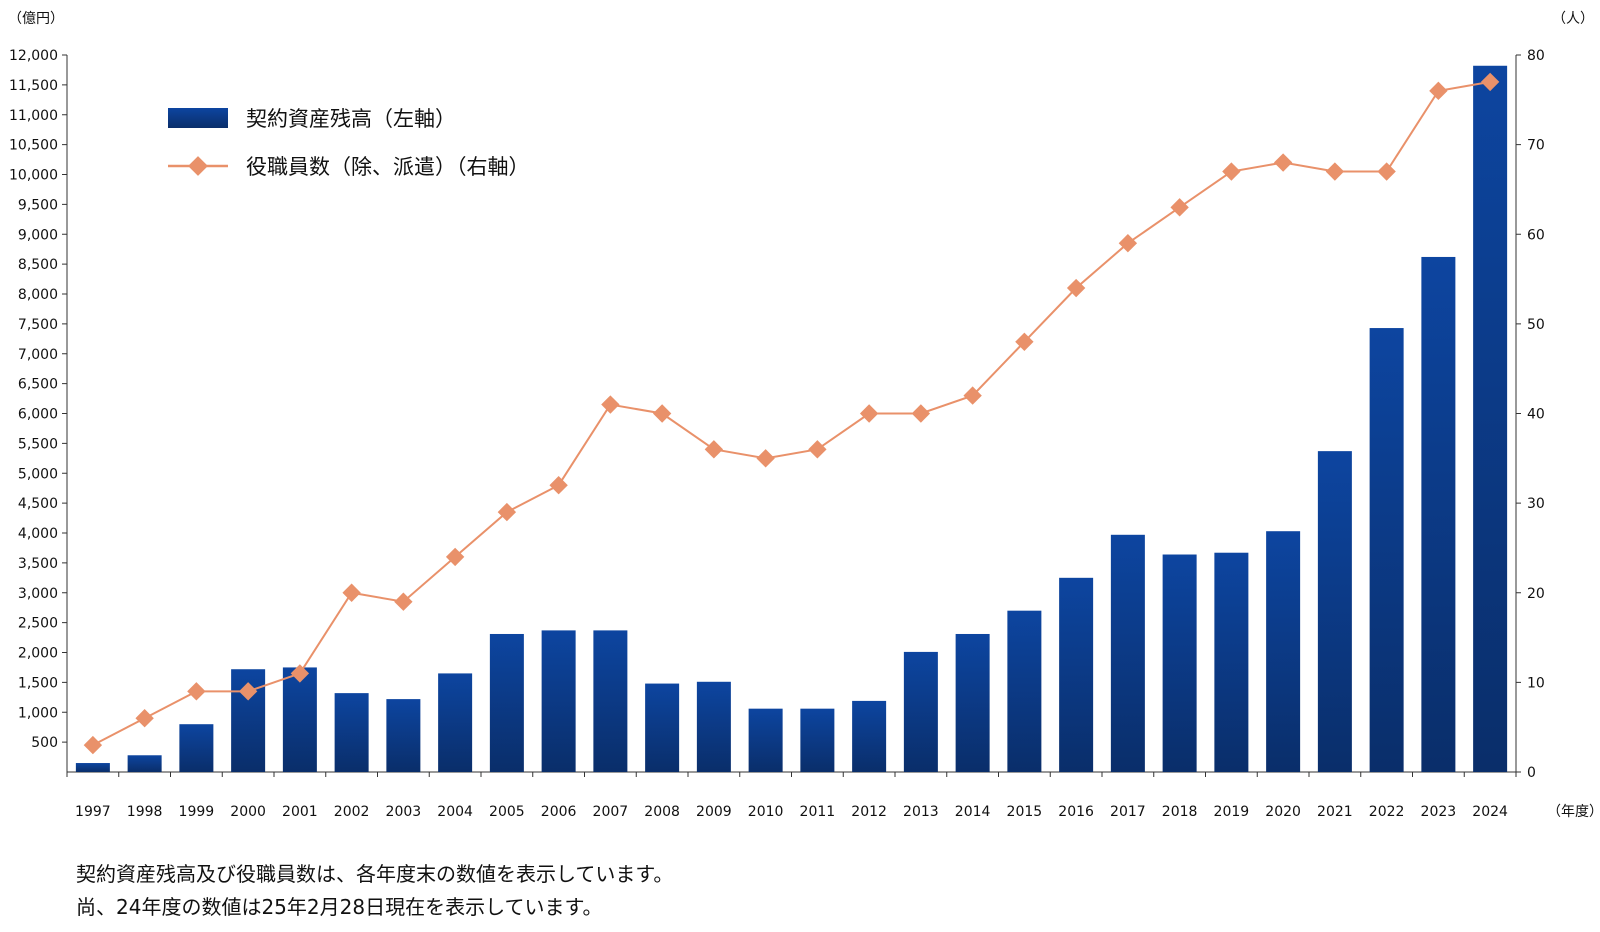 The width and height of the screenshot is (1600, 932). I want to click on legend: 契約資産残高（左軸） 役職員数（除、派遣）（右軸）, so click(349, 143).